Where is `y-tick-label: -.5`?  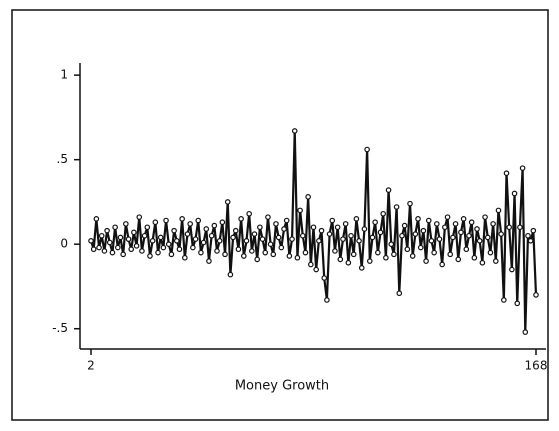
y-tick-label: -.5 is located at coordinates (60, 328).